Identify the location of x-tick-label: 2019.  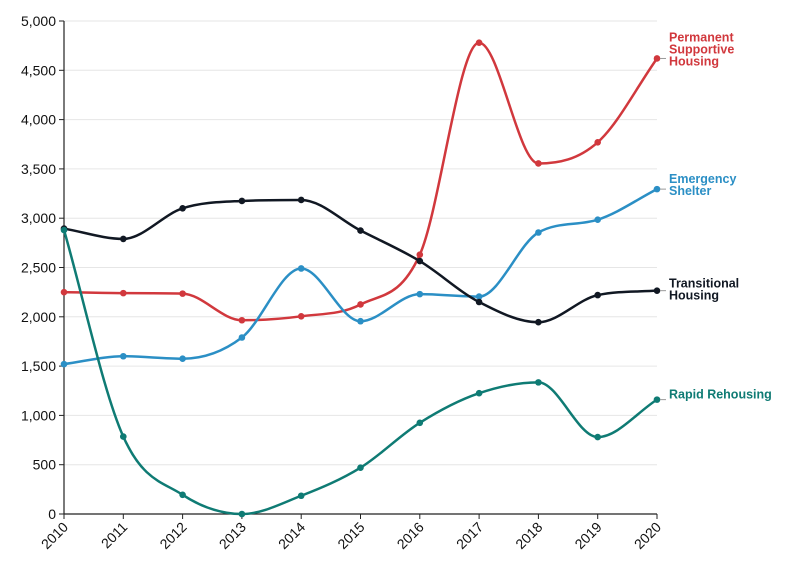
(587, 535).